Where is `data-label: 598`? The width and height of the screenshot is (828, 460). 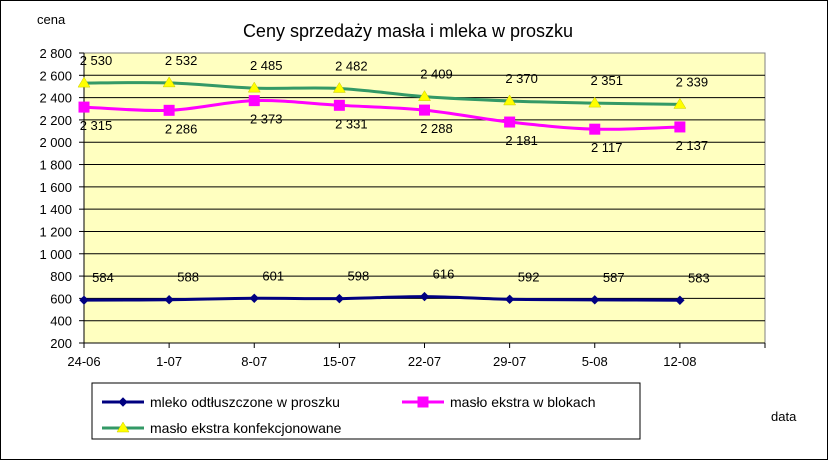
data-label: 598 is located at coordinates (359, 276).